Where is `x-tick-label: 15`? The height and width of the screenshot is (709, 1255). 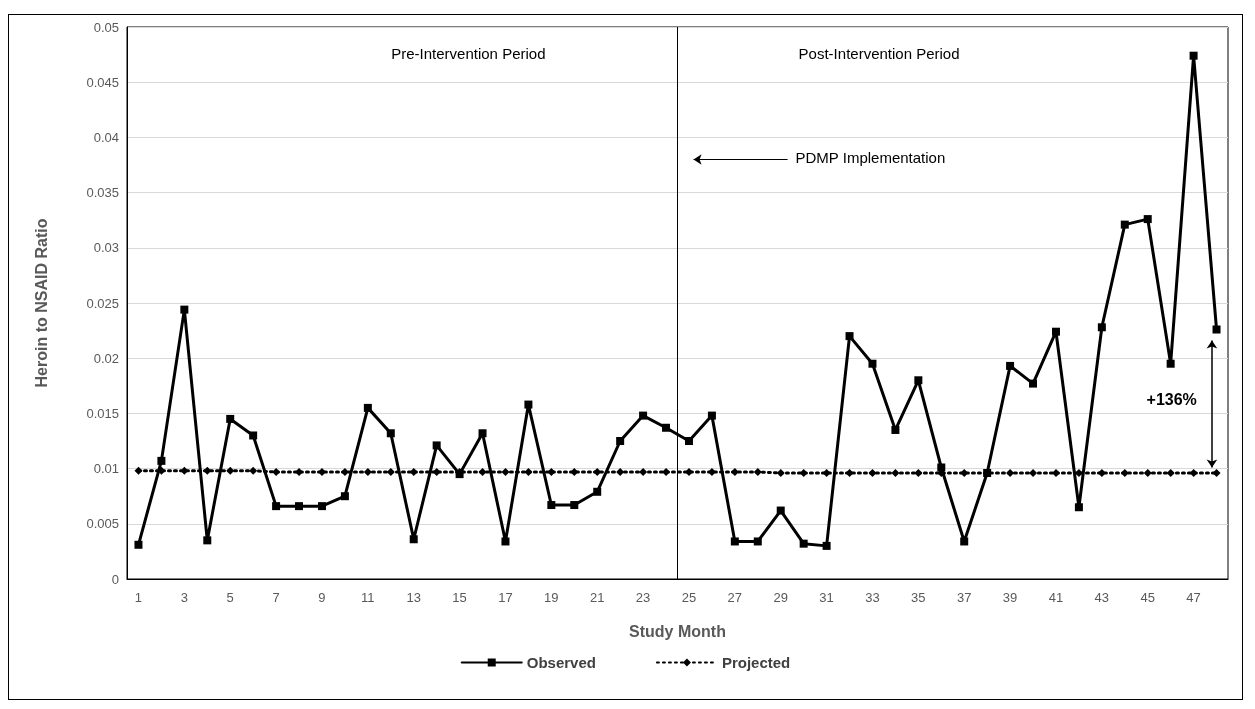
x-tick-label: 15 is located at coordinates (459, 597).